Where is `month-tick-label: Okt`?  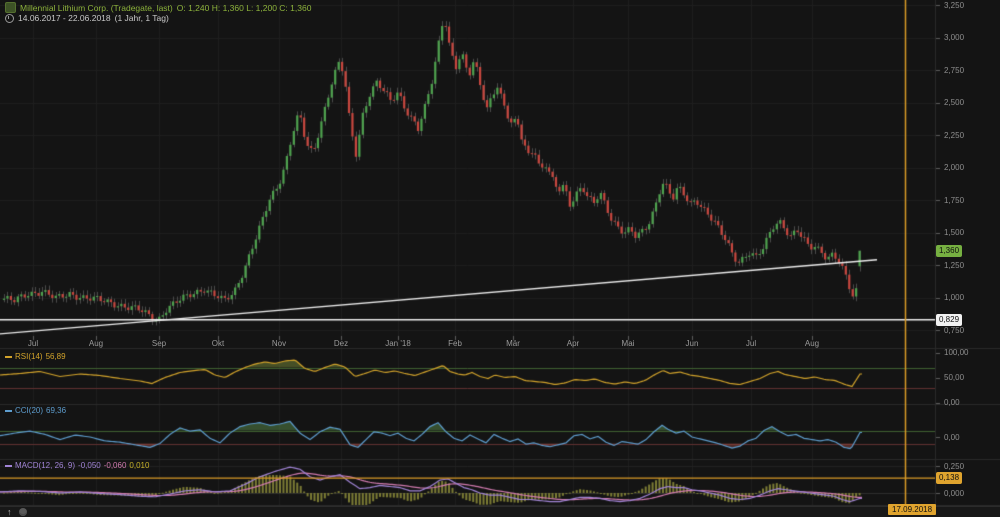 month-tick-label: Okt is located at coordinates (218, 343).